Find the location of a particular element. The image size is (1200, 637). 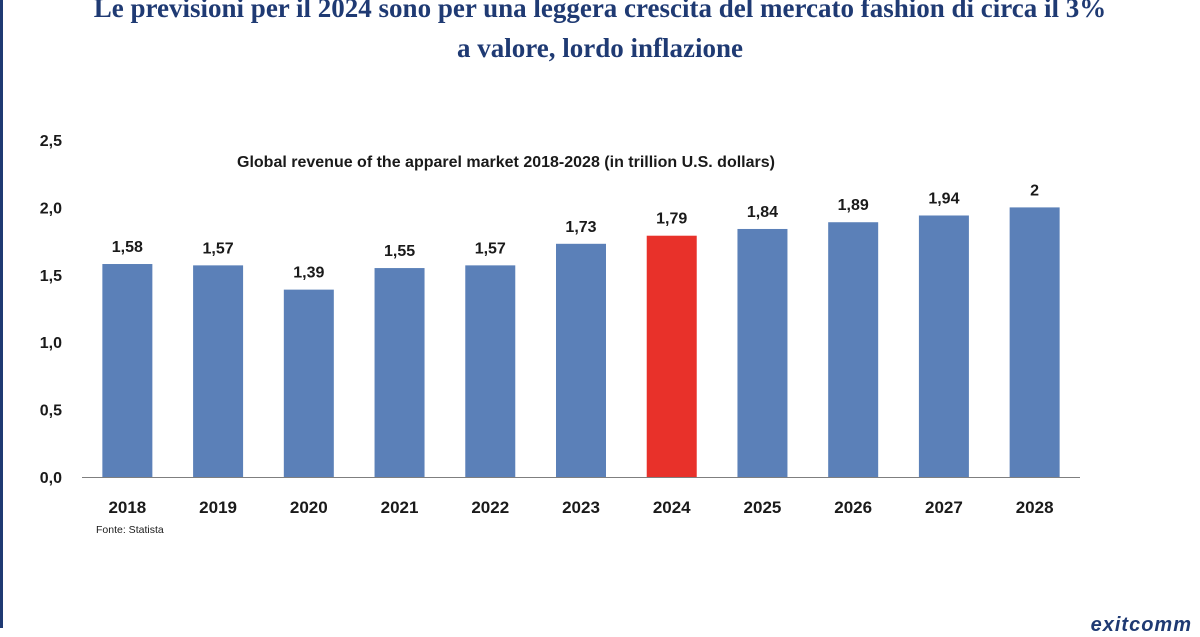

y-tick-label: 0,0 is located at coordinates (51, 478).